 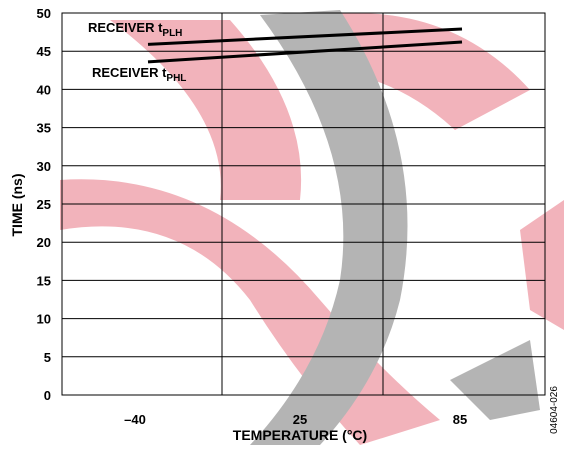 I want to click on y-tick-label: 5, so click(x=47, y=357).